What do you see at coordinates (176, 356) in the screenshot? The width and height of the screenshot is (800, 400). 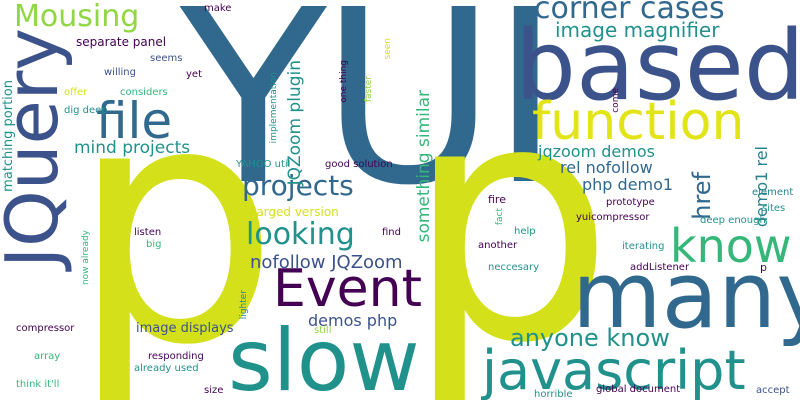 I see `word-responding: responding` at bounding box center [176, 356].